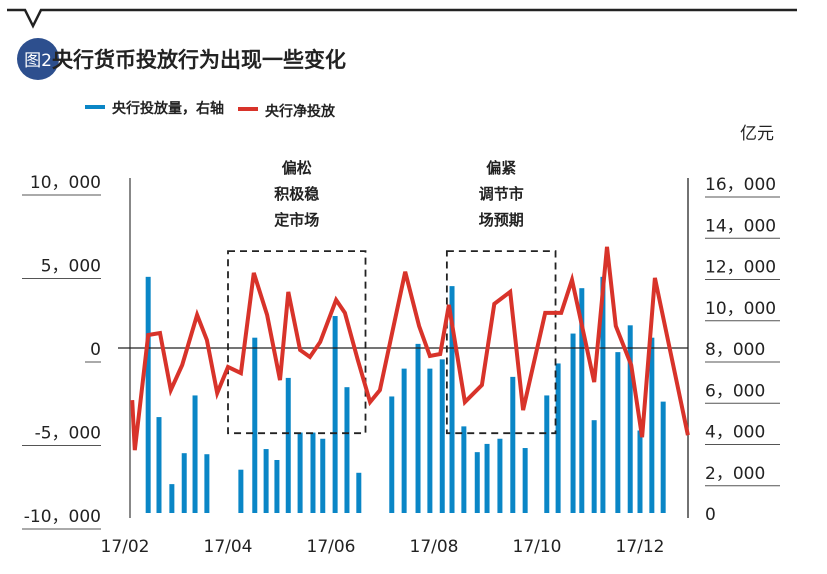  Describe the element at coordinates (228, 547) in the screenshot. I see `x-tick-label: 17/04` at that location.